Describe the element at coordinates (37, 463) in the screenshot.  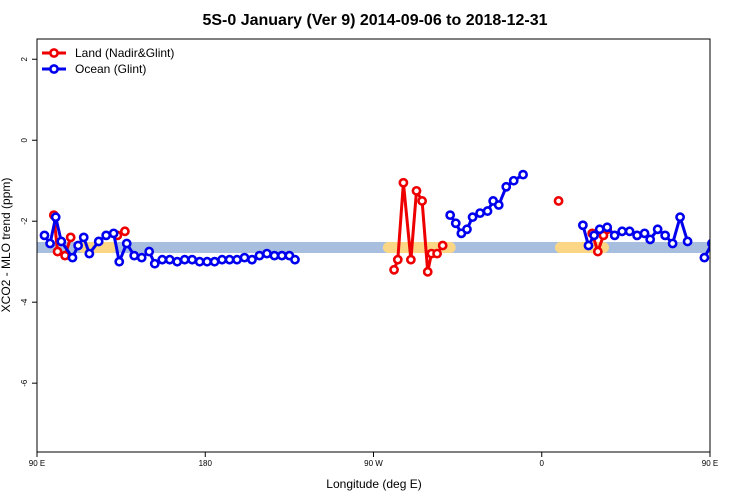
I see `x-tick-label-0: 90 E` at that location.